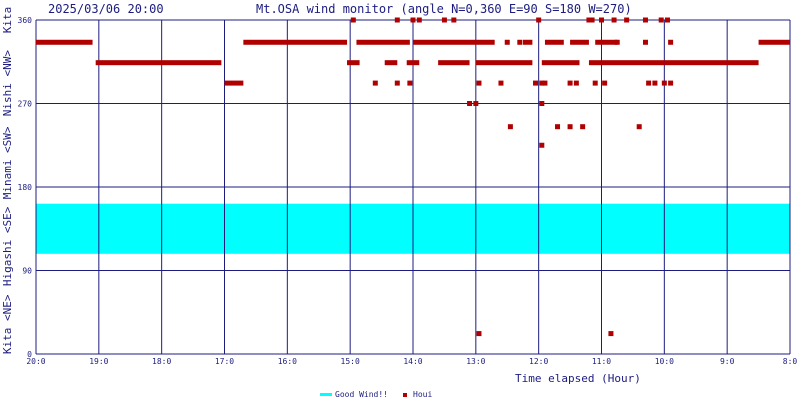 This screenshot has height=400, width=800. Describe the element at coordinates (578, 378) in the screenshot. I see `x-axis-label: Time elapsed (Hour)` at that location.